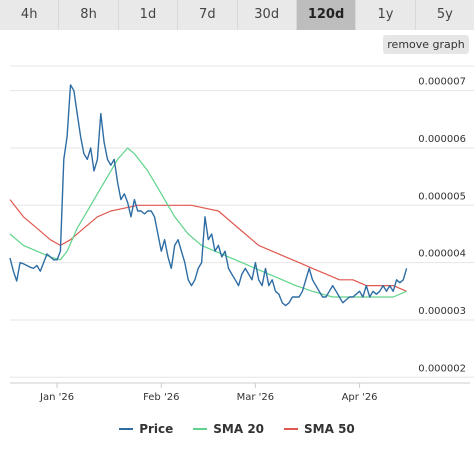 The height and width of the screenshot is (455, 474). Describe the element at coordinates (267, 15) in the screenshot. I see `tab-30d: 30d` at that location.